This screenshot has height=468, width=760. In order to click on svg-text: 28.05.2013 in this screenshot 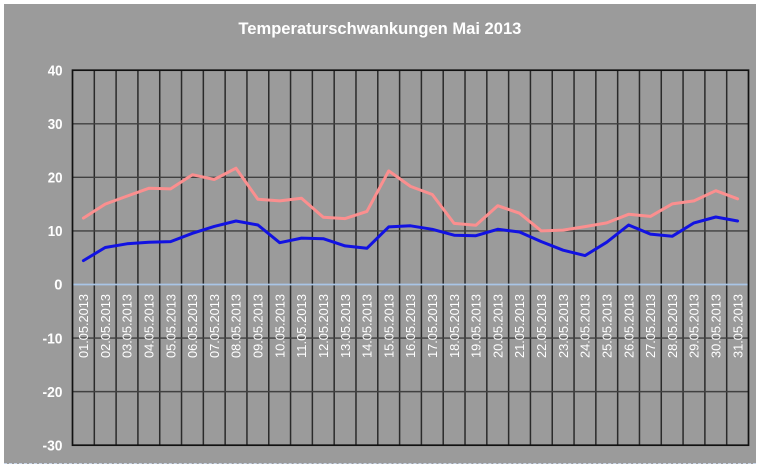, I will do `click(673, 326)`.